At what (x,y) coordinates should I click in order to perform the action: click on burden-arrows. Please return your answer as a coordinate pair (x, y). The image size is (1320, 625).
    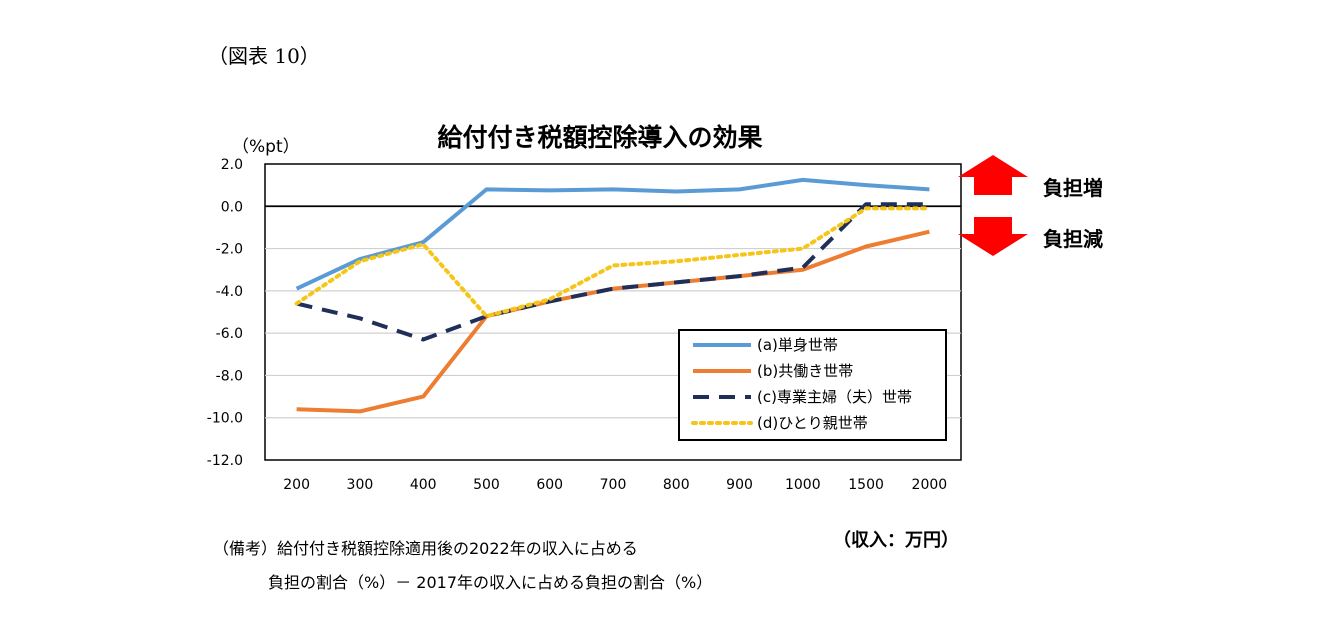
    Looking at the image, I should click on (993, 205).